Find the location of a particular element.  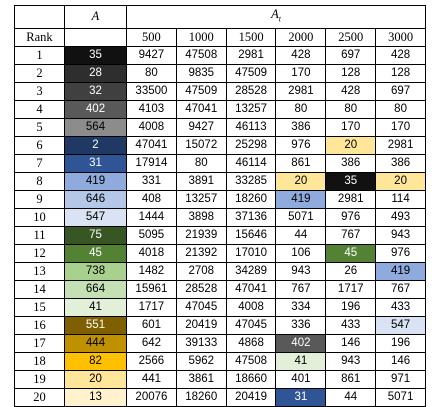

rank-cell: 20 is located at coordinates (39, 397).